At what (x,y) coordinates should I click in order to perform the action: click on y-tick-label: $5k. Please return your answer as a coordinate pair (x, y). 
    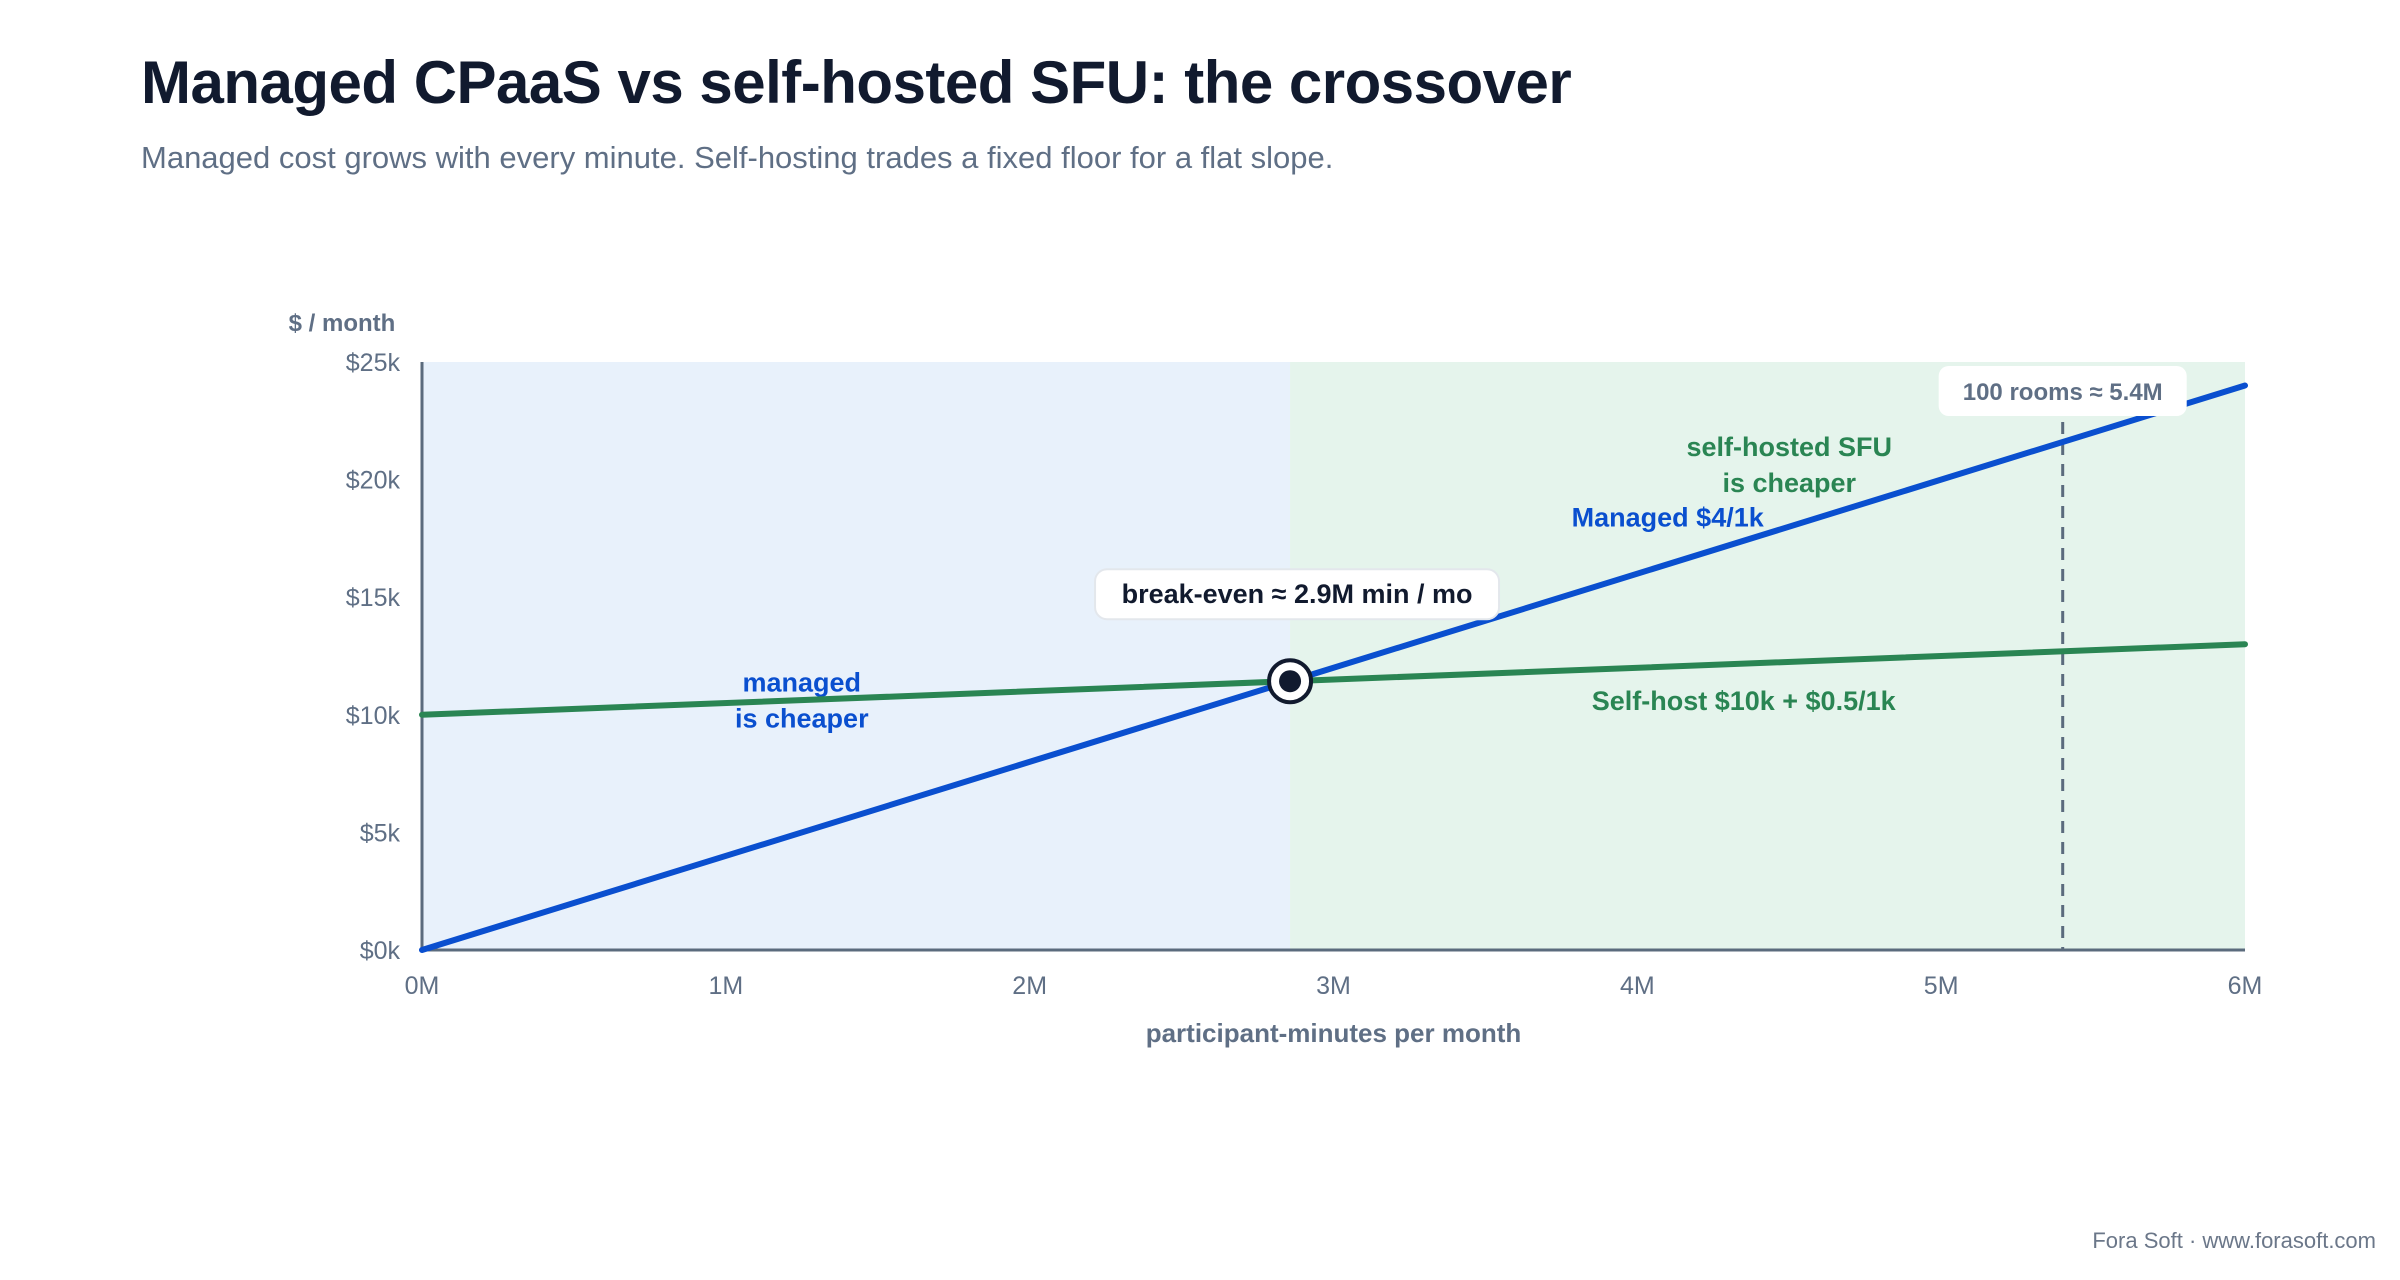
    Looking at the image, I should click on (380, 833).